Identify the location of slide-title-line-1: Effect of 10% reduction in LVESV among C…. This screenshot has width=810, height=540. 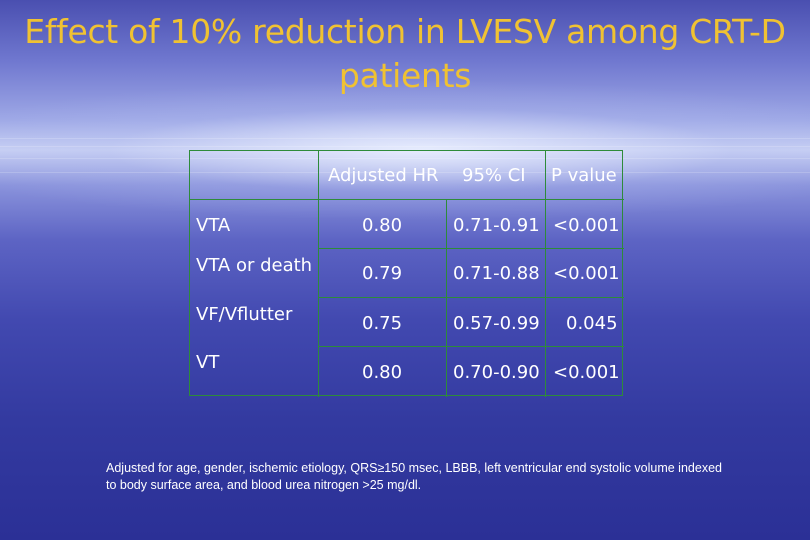
(405, 31).